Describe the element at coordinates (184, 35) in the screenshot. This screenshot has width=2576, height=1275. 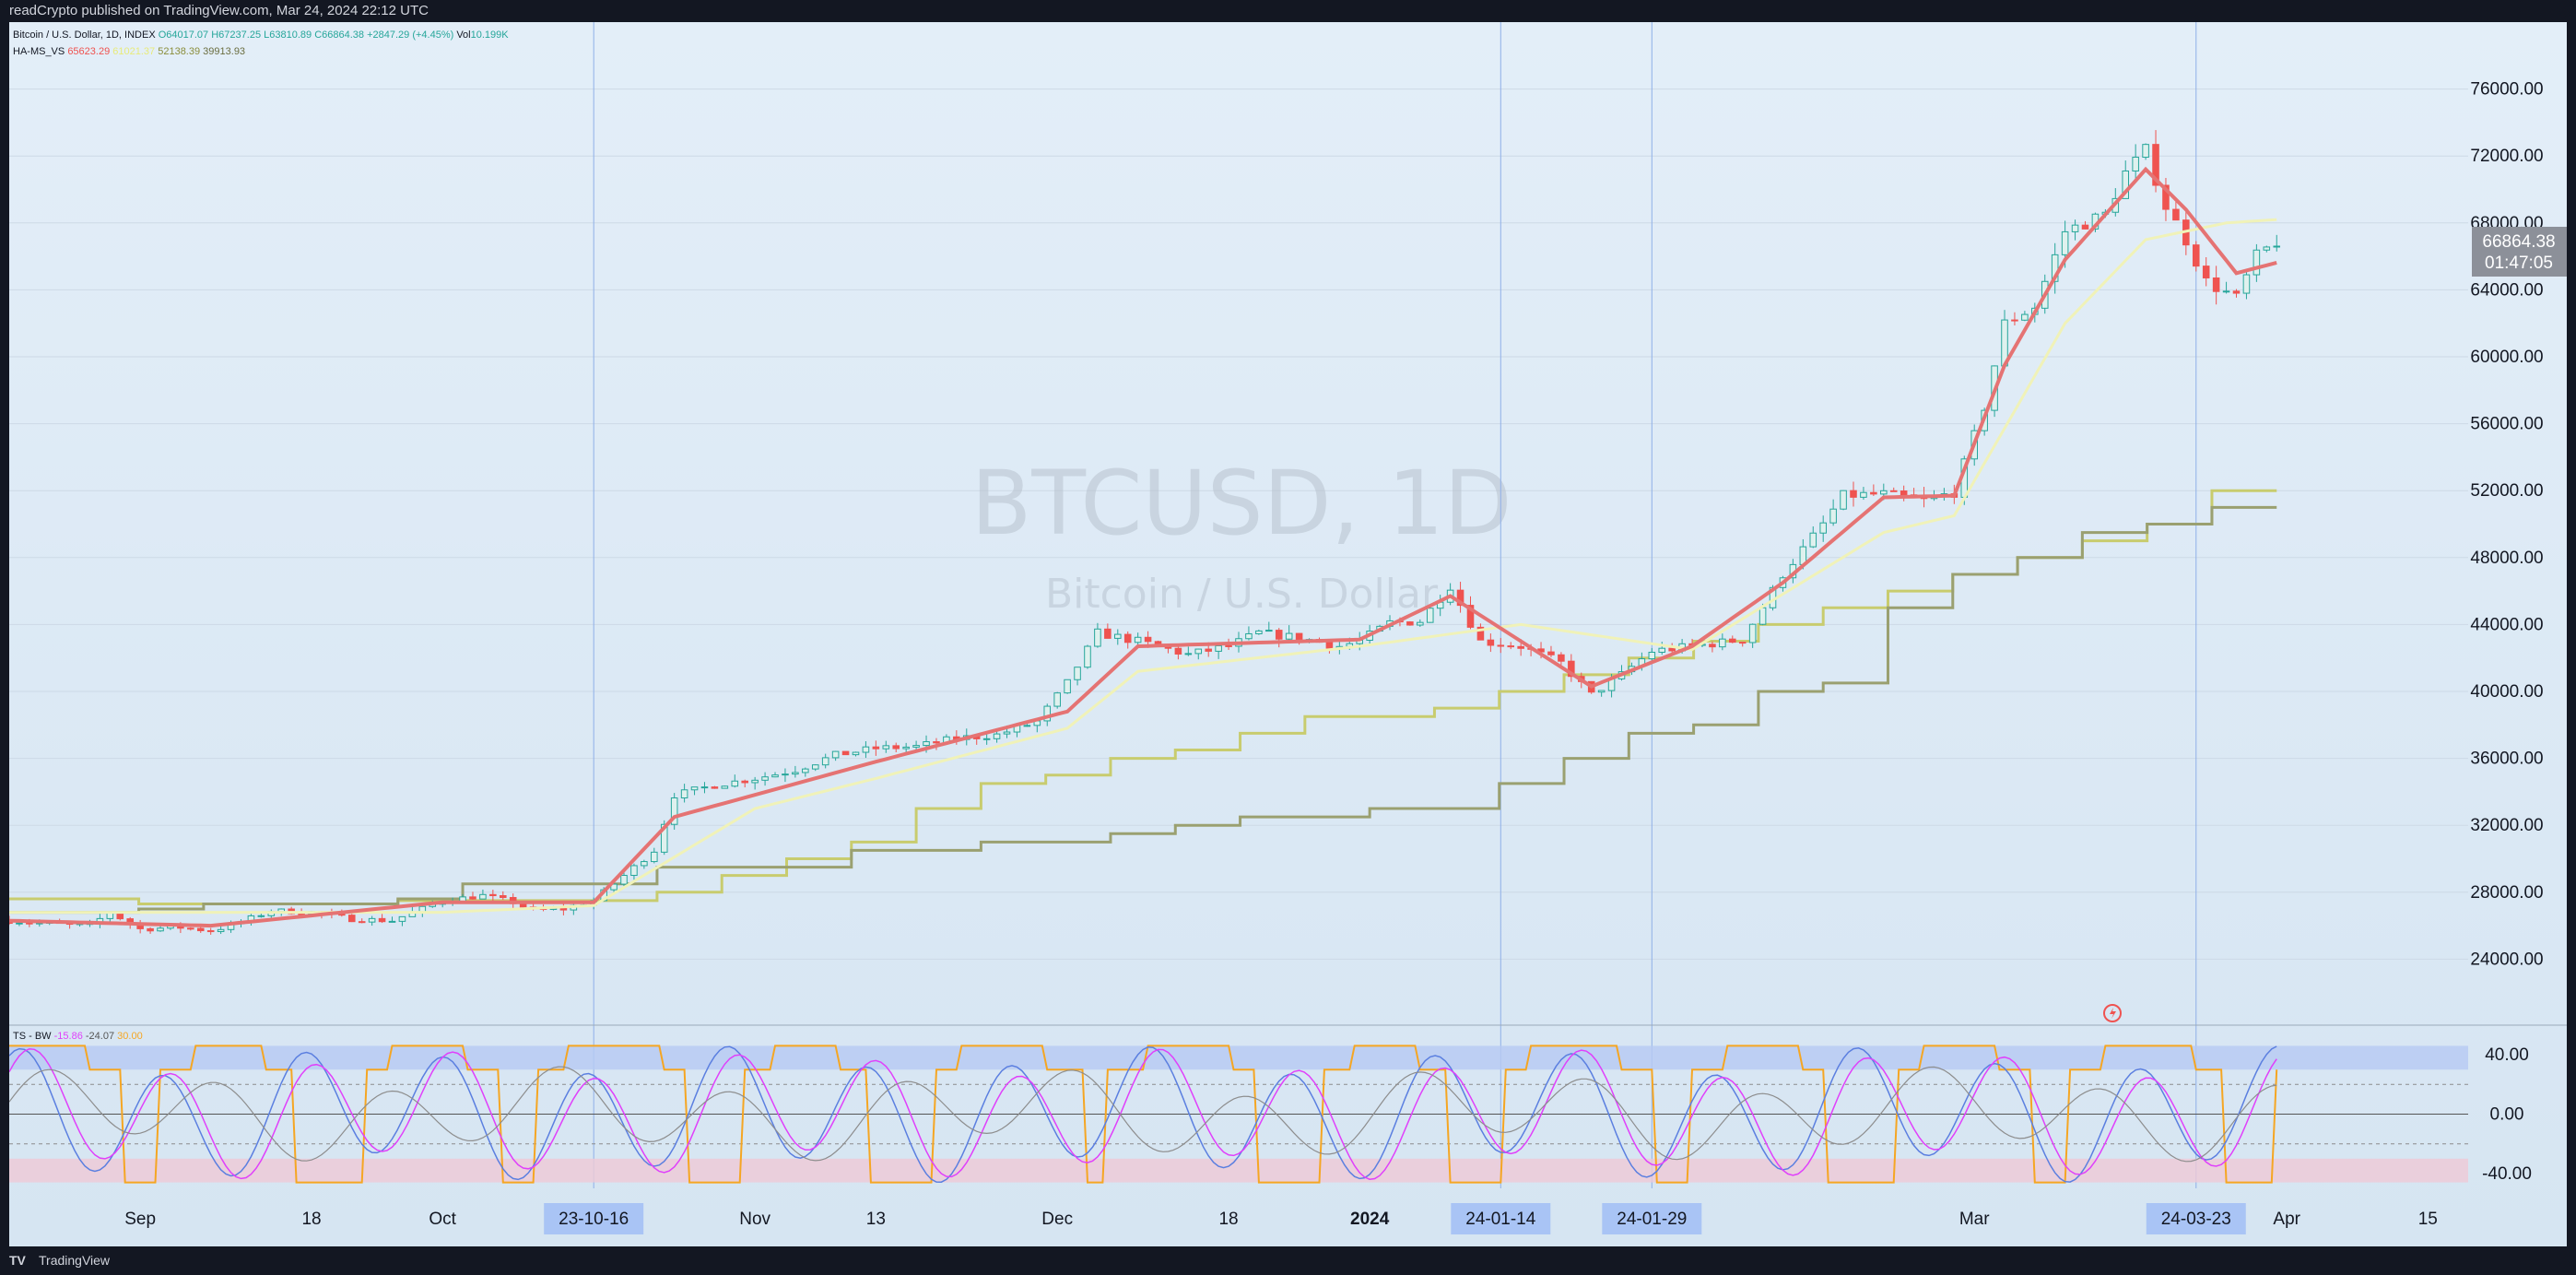
I see `legend-open: O64017.07` at that location.